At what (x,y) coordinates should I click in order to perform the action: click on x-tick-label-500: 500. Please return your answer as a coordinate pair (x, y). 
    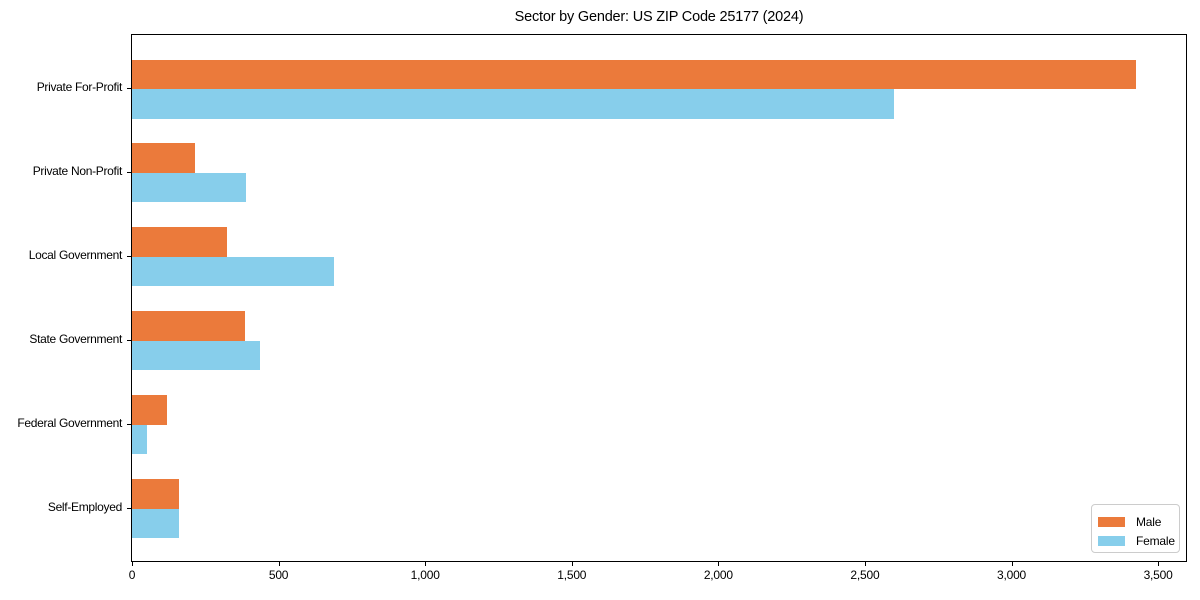
    Looking at the image, I should click on (278, 575).